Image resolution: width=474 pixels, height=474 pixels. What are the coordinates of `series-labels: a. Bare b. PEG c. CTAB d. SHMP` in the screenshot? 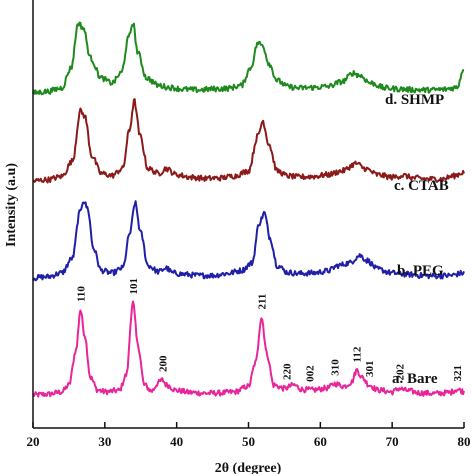 It's located at (417, 239).